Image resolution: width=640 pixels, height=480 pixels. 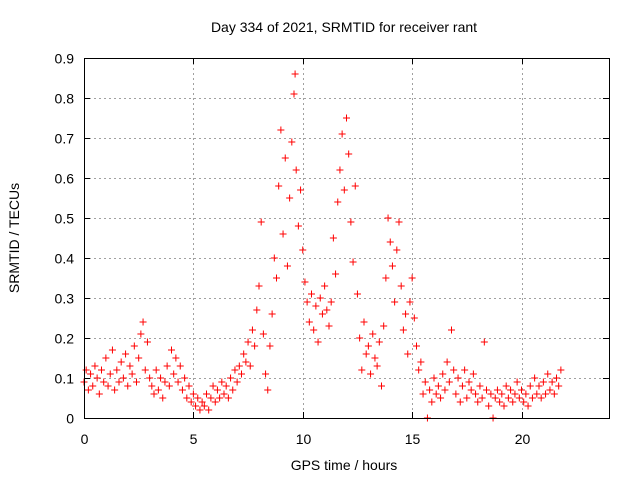 What do you see at coordinates (65, 139) in the screenshot?
I see `y-tick-label: 0.7` at bounding box center [65, 139].